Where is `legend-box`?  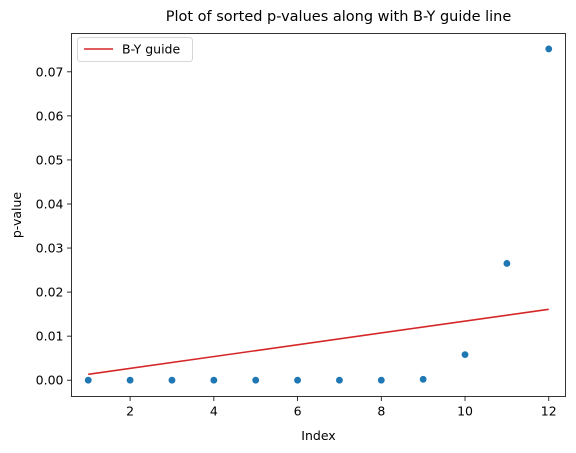
legend-box is located at coordinates (135, 49).